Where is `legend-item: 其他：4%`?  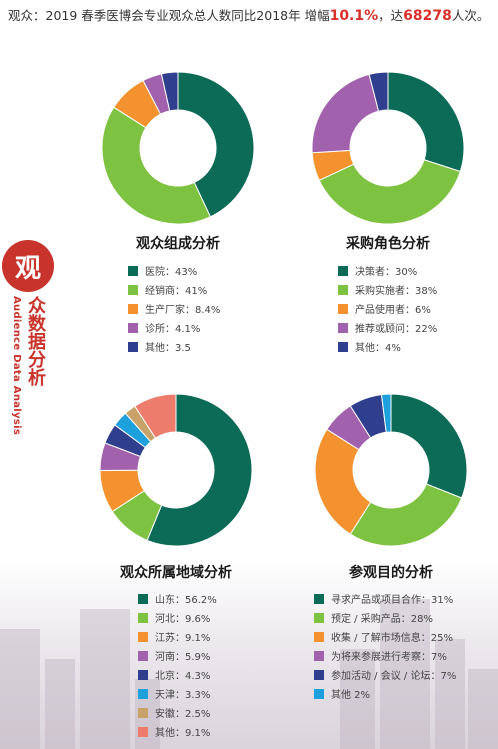
legend-item: 其他：4% is located at coordinates (387, 346).